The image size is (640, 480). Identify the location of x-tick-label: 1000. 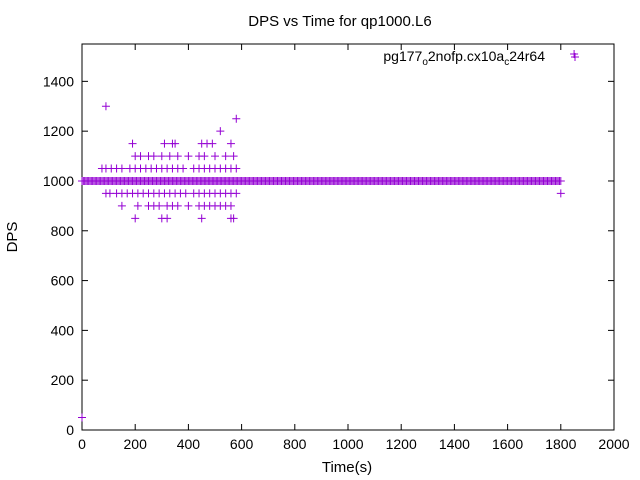
(347, 444).